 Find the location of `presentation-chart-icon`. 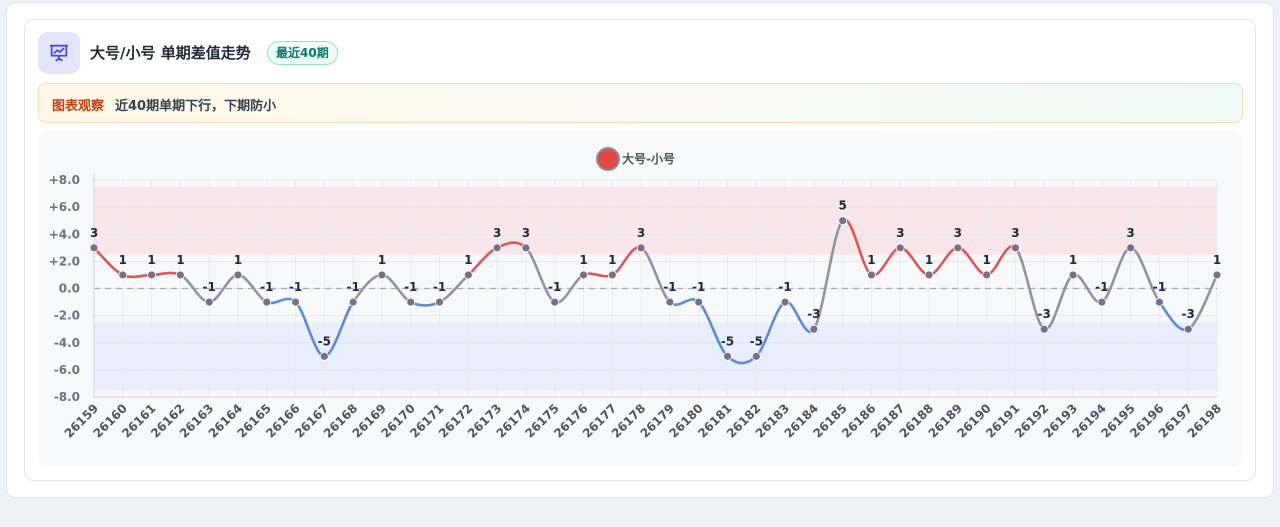

presentation-chart-icon is located at coordinates (59, 53).